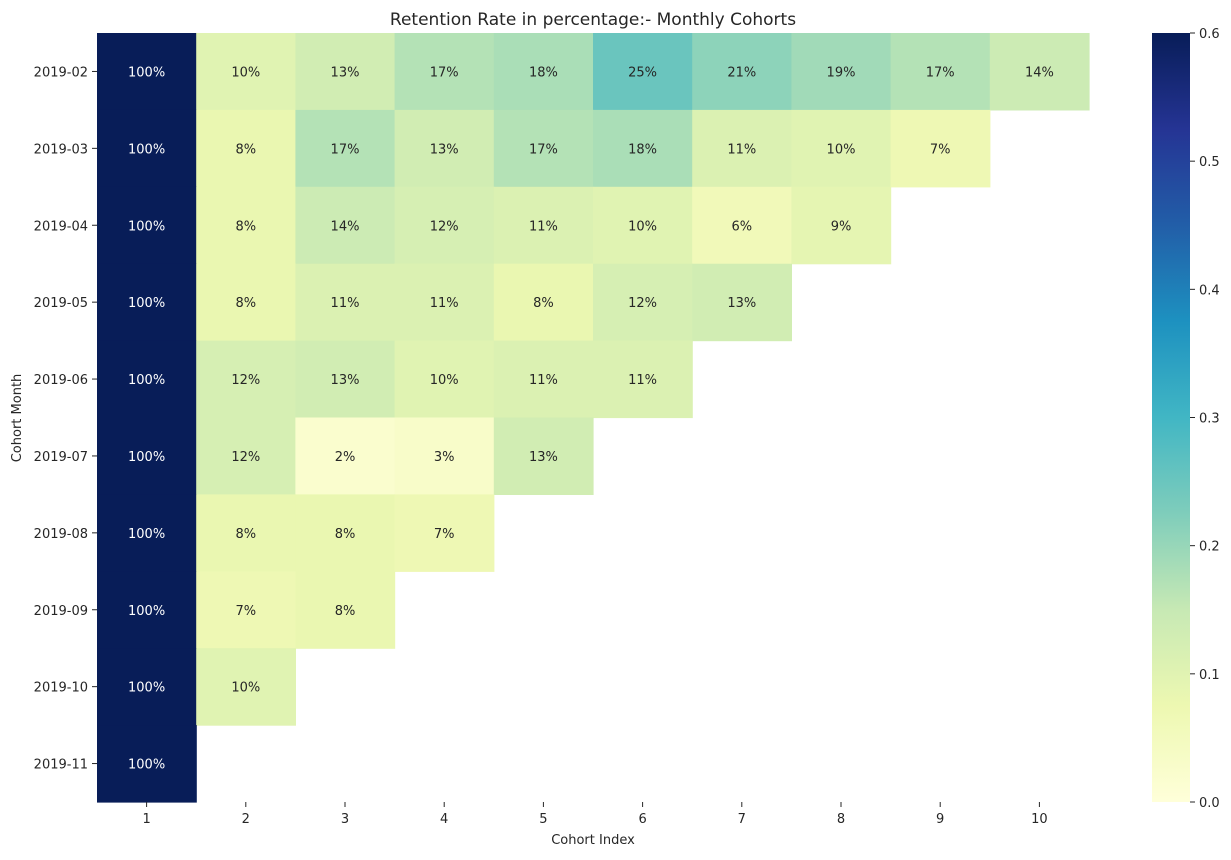 The width and height of the screenshot is (1231, 860). What do you see at coordinates (146, 819) in the screenshot?
I see `x-tick-label: 1` at bounding box center [146, 819].